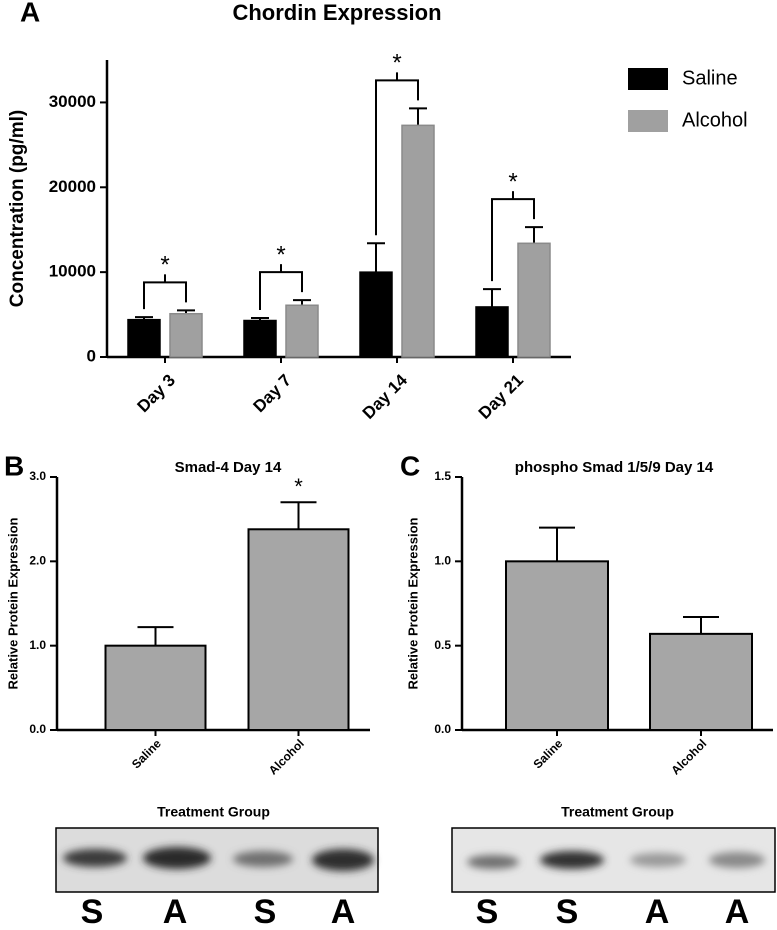  Describe the element at coordinates (385, 396) in the screenshot. I see `x-tick-label: Day 14` at that location.